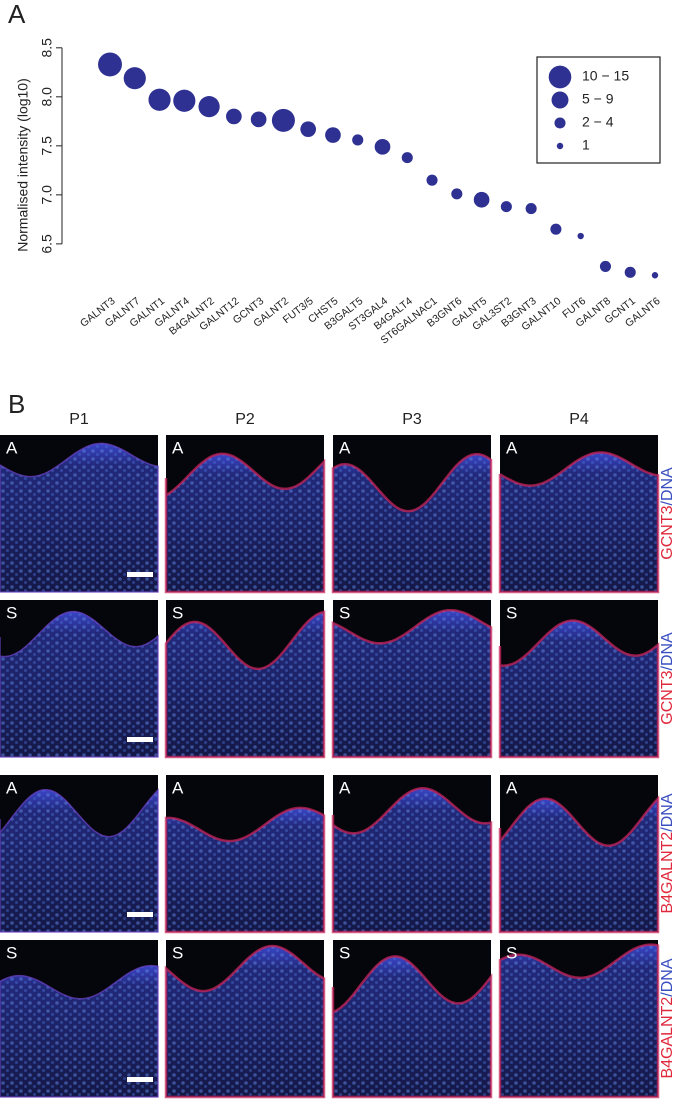 The image size is (676, 1101). I want to click on y-tick-label: 8.5, so click(47, 48).